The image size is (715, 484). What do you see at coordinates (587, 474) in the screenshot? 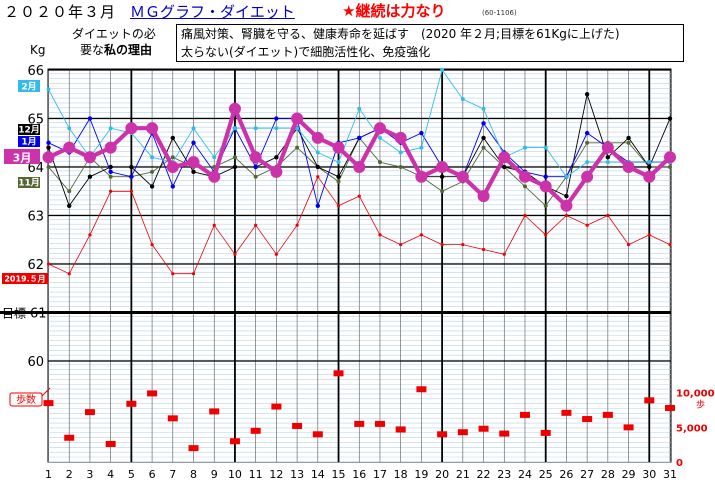
I see `x-tick-label: 27` at bounding box center [587, 474].